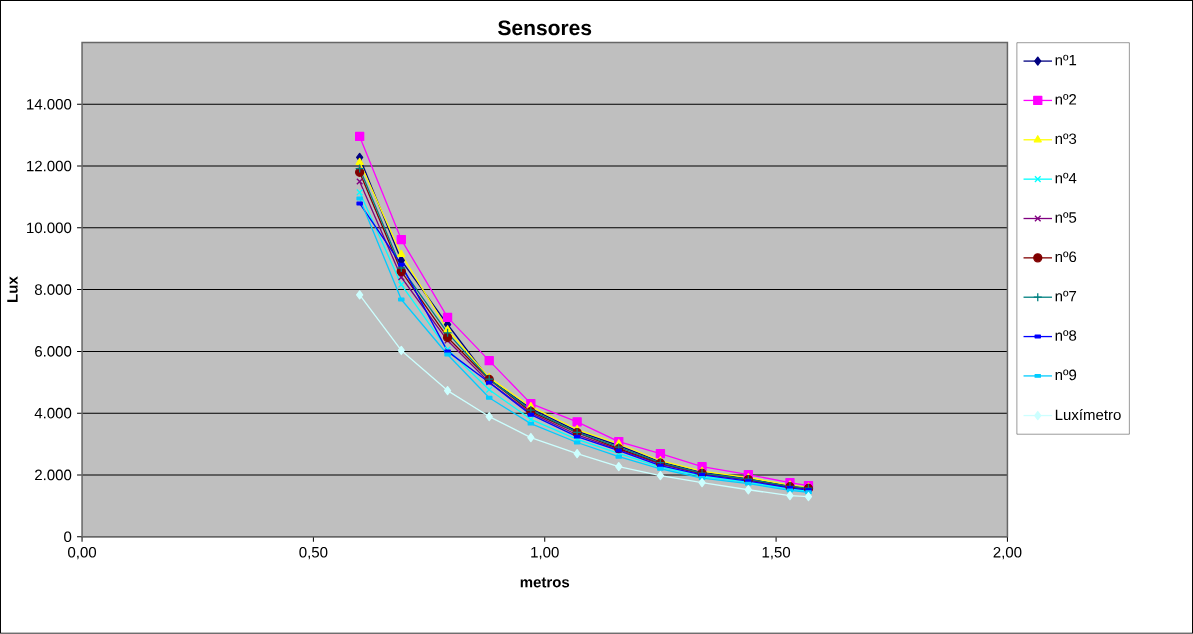 The image size is (1193, 634). Describe the element at coordinates (12, 289) in the screenshot. I see `y-axis-title: Lux` at that location.